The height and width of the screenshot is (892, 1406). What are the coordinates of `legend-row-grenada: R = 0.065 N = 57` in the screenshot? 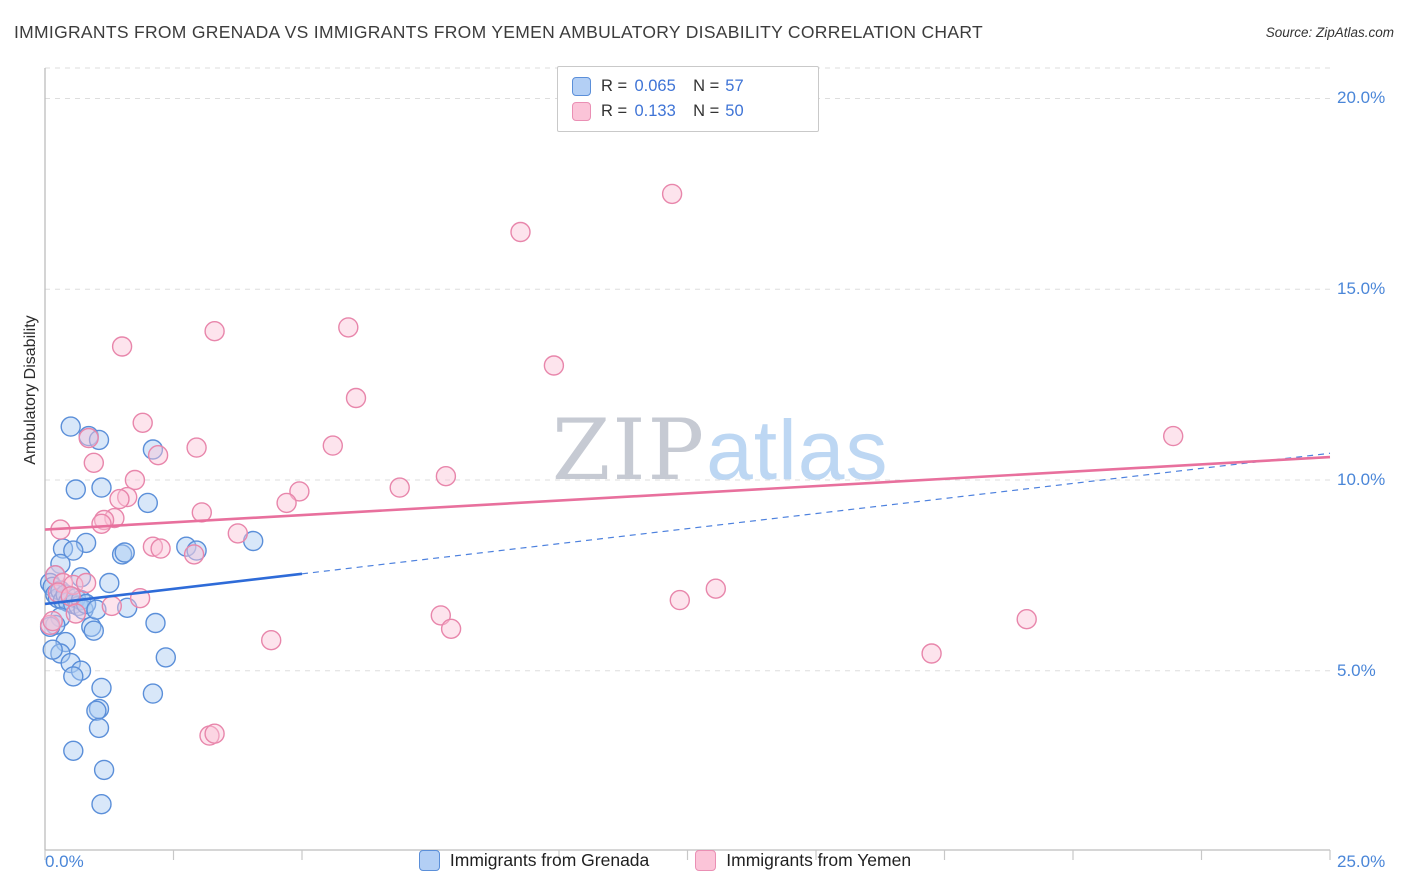 It's located at (688, 86).